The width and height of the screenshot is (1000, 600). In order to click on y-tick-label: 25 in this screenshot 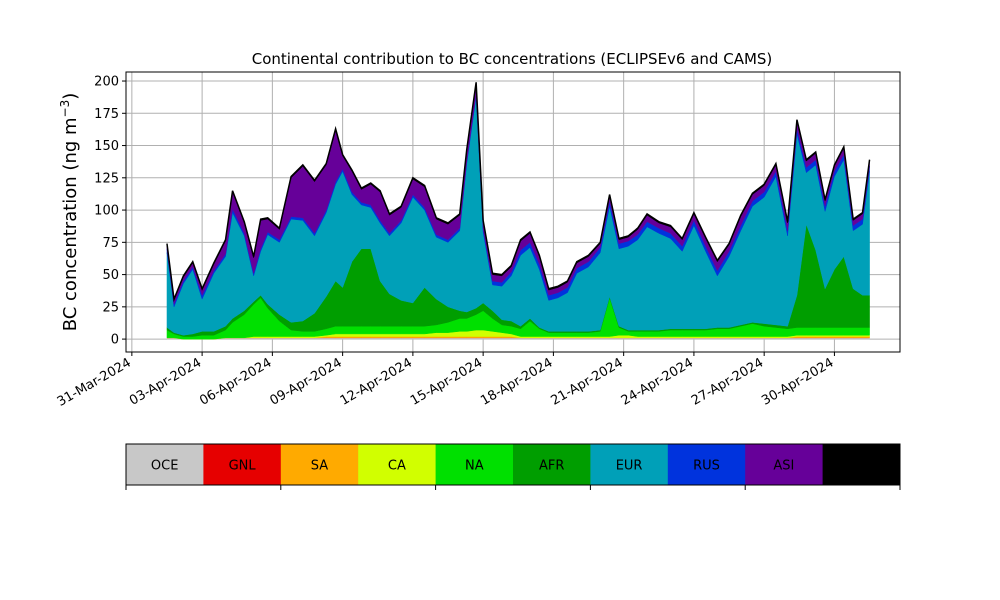, I will do `click(110, 307)`.